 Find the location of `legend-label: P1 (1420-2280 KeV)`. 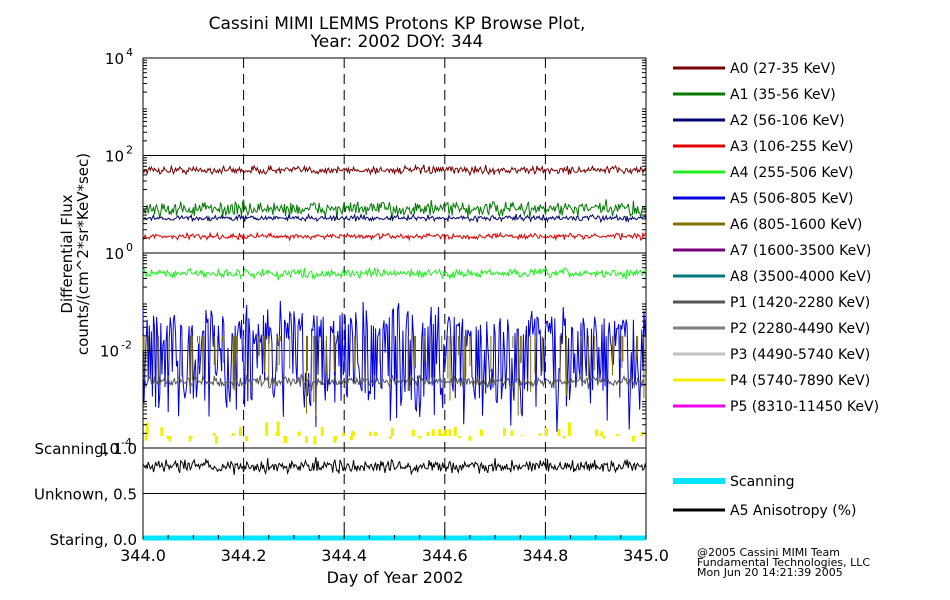

legend-label: P1 (1420-2280 KeV) is located at coordinates (800, 303).